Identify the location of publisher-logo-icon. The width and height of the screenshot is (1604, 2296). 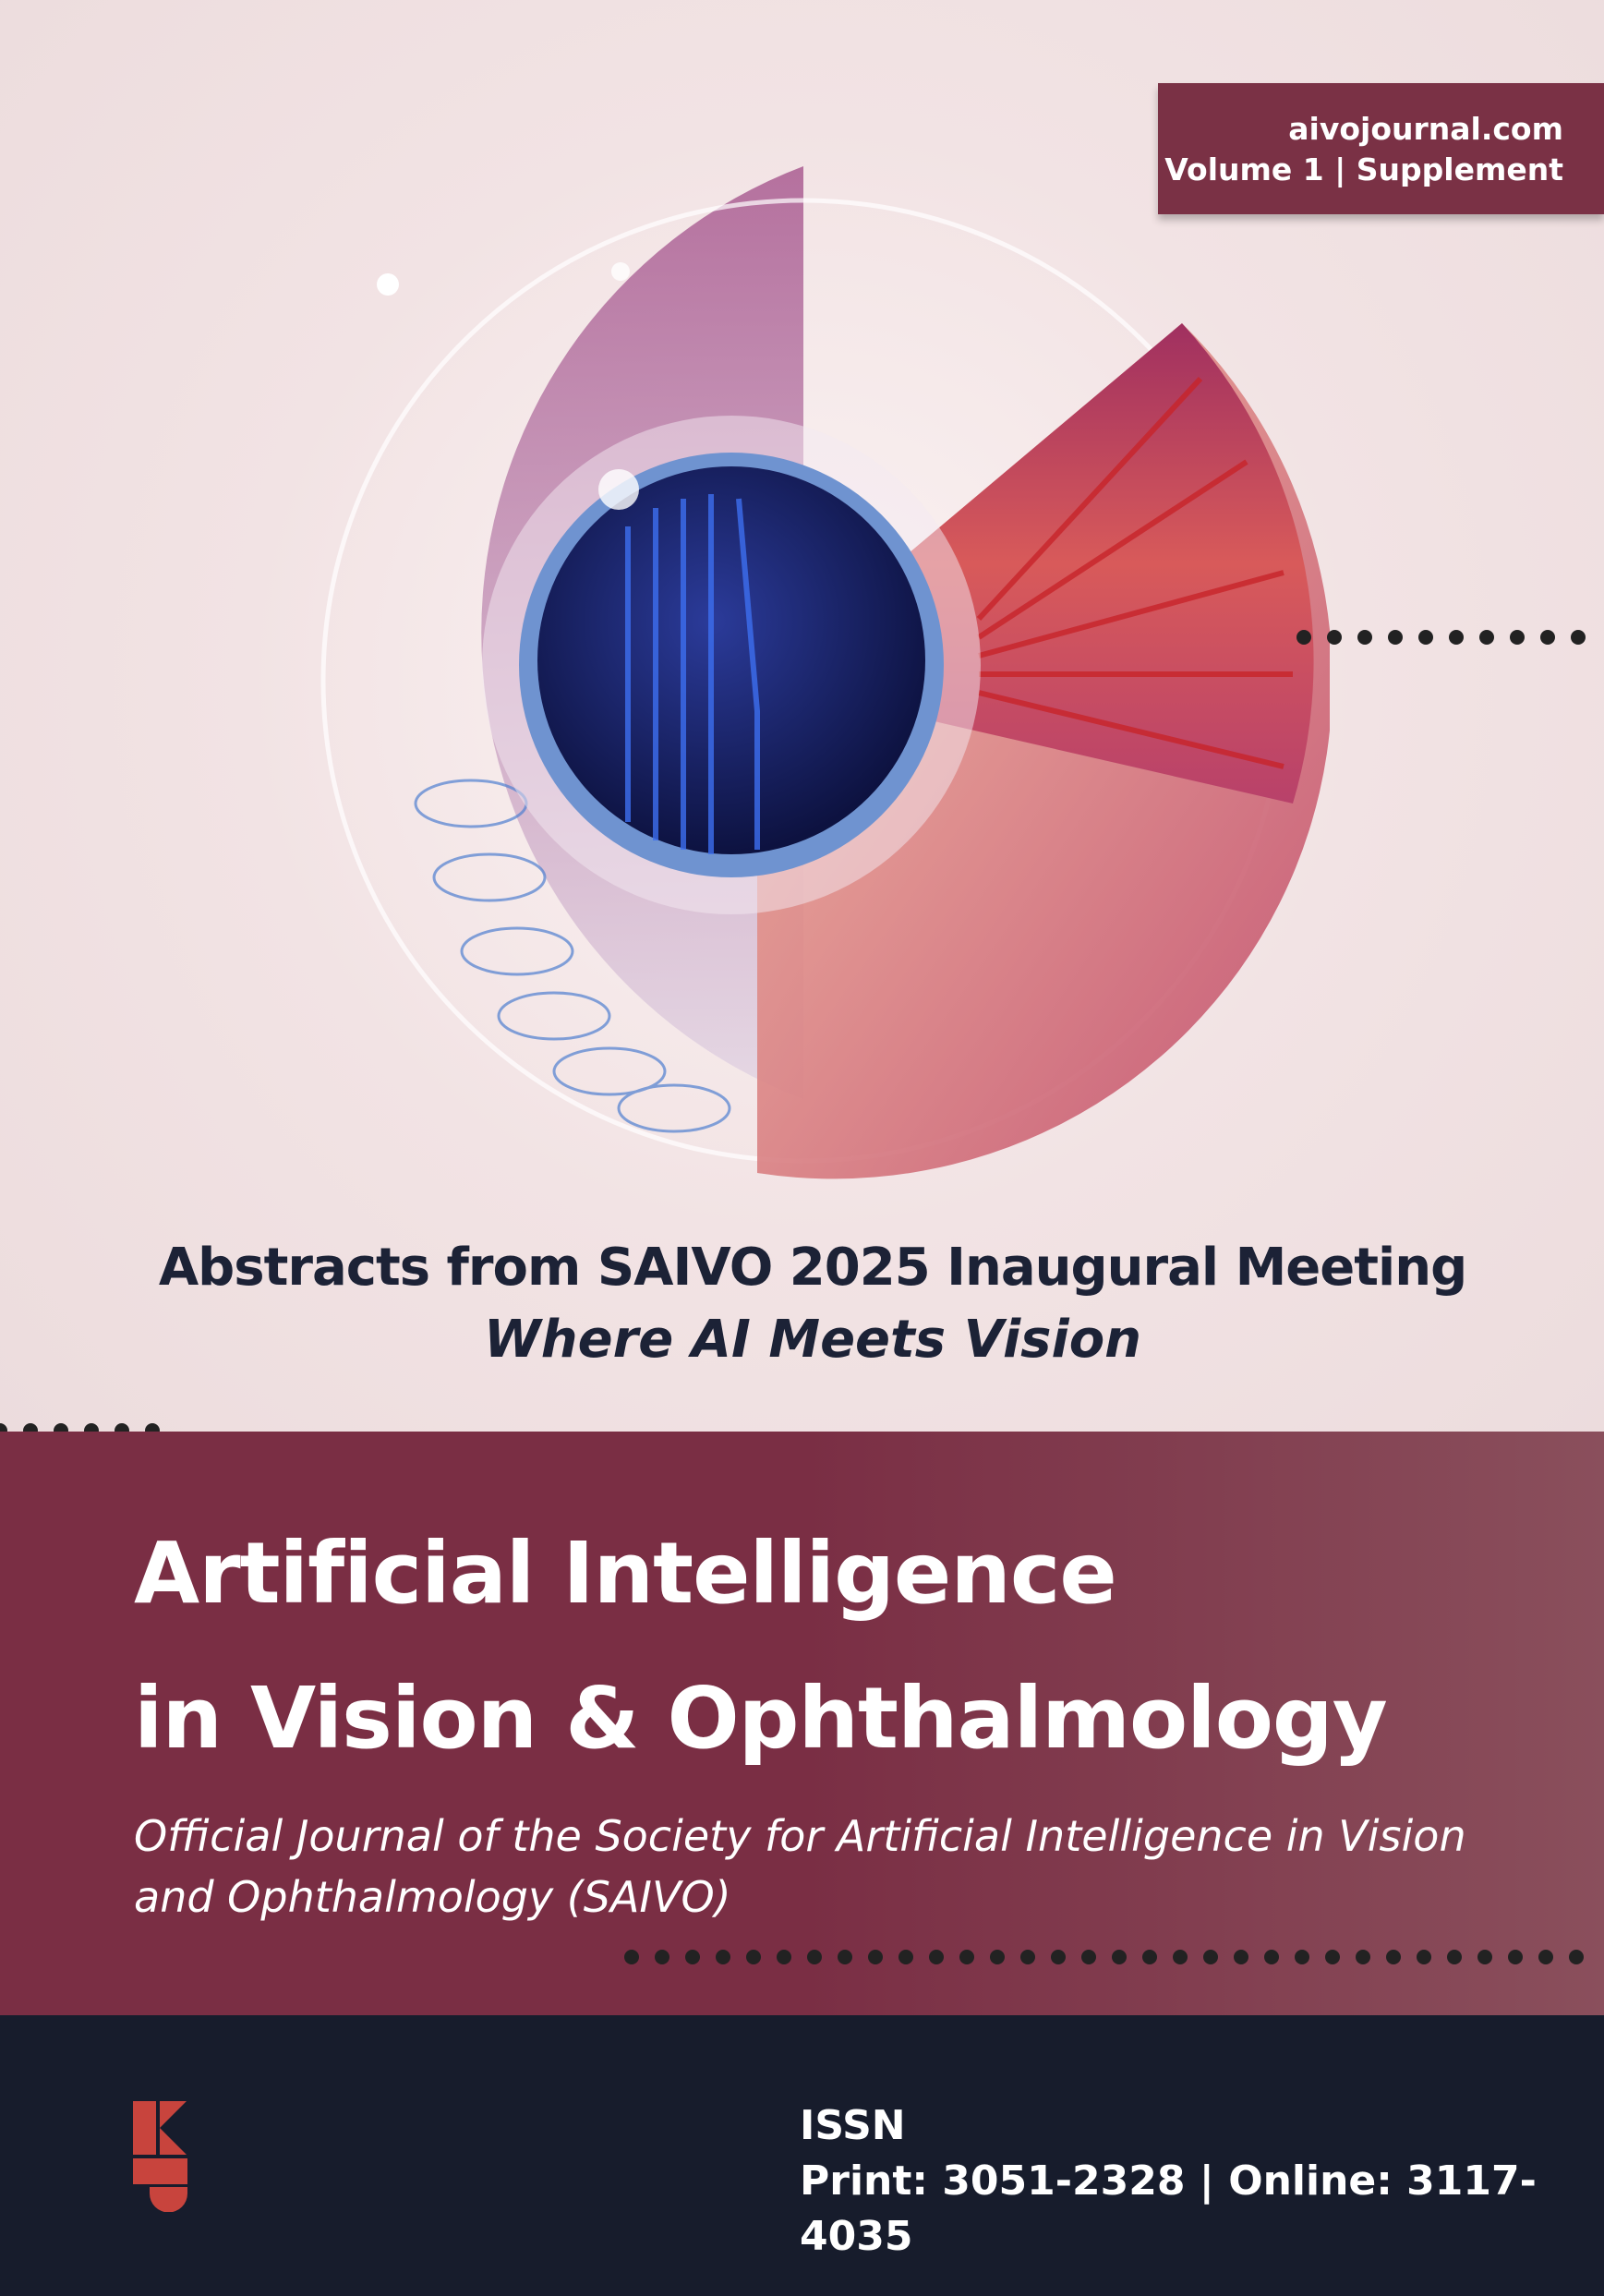
(160, 2156).